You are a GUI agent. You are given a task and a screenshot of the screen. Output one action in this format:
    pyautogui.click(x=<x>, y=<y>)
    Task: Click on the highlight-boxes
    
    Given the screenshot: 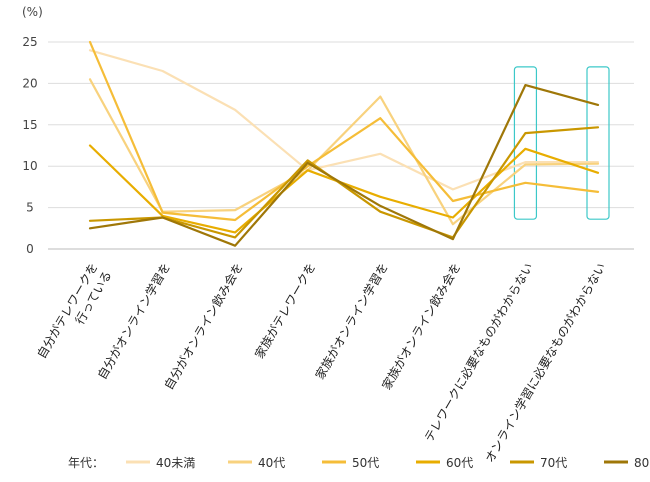 What is the action you would take?
    pyautogui.click(x=561, y=143)
    